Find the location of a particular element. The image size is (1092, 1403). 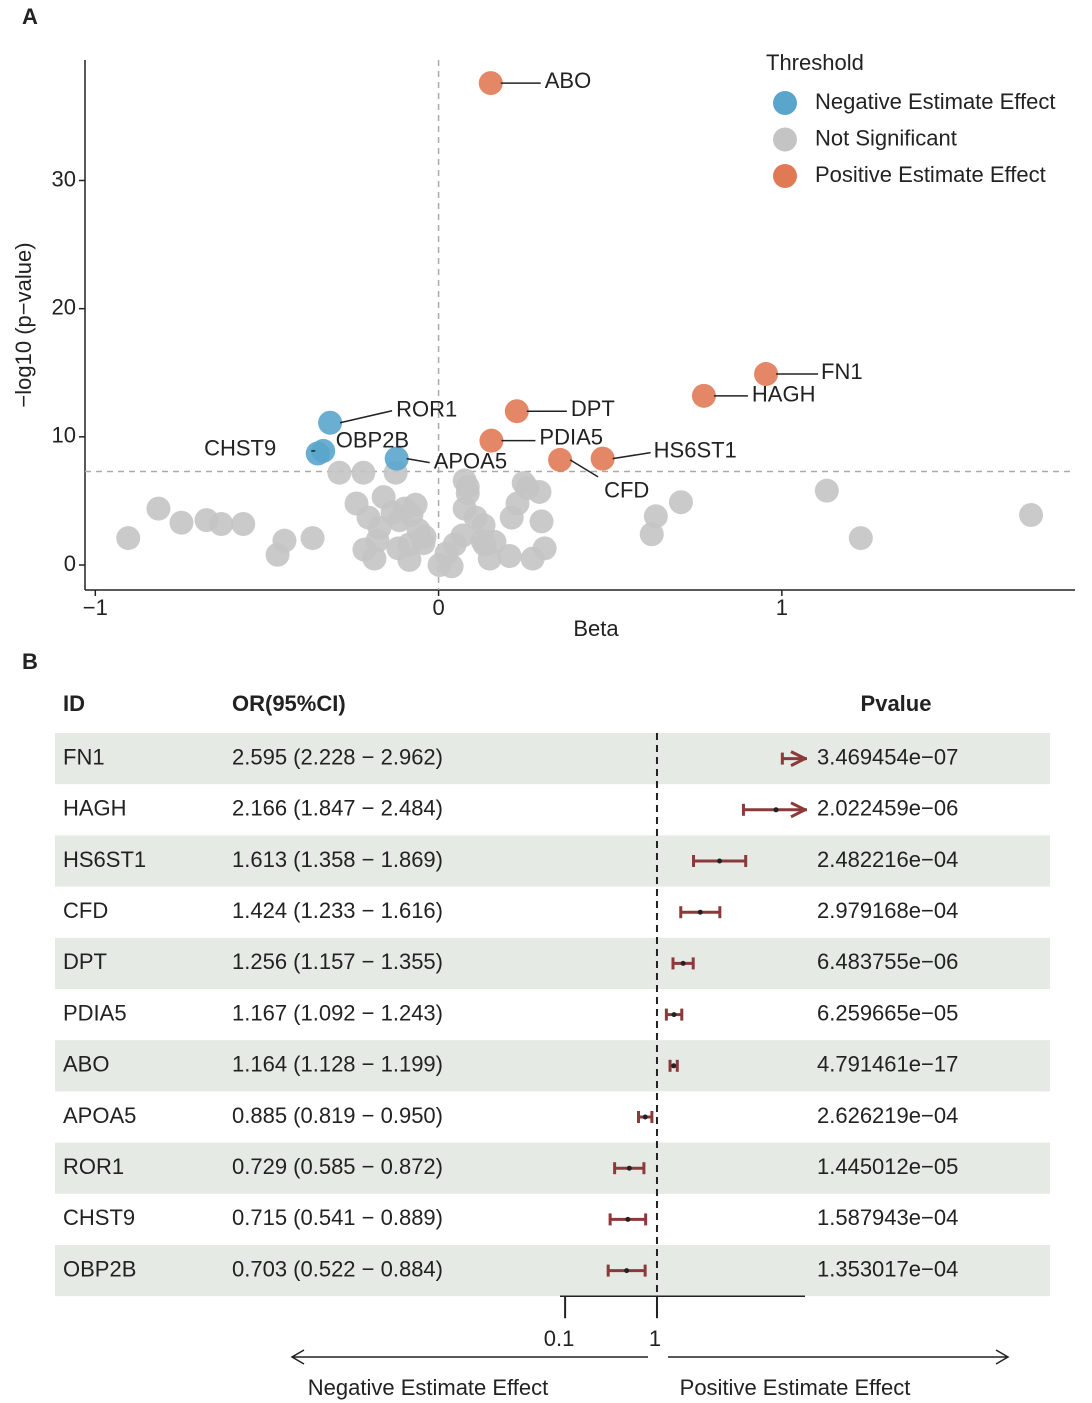

ci-group is located at coordinates (706, 1013).